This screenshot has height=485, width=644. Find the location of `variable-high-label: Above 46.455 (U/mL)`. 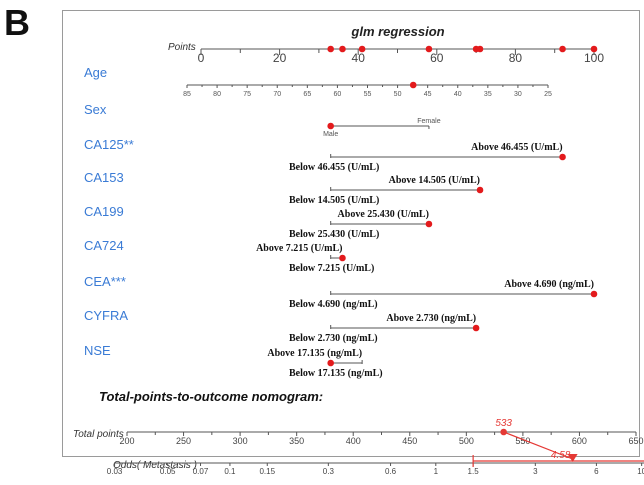

variable-high-label: Above 46.455 (U/mL) is located at coordinates (516, 147).